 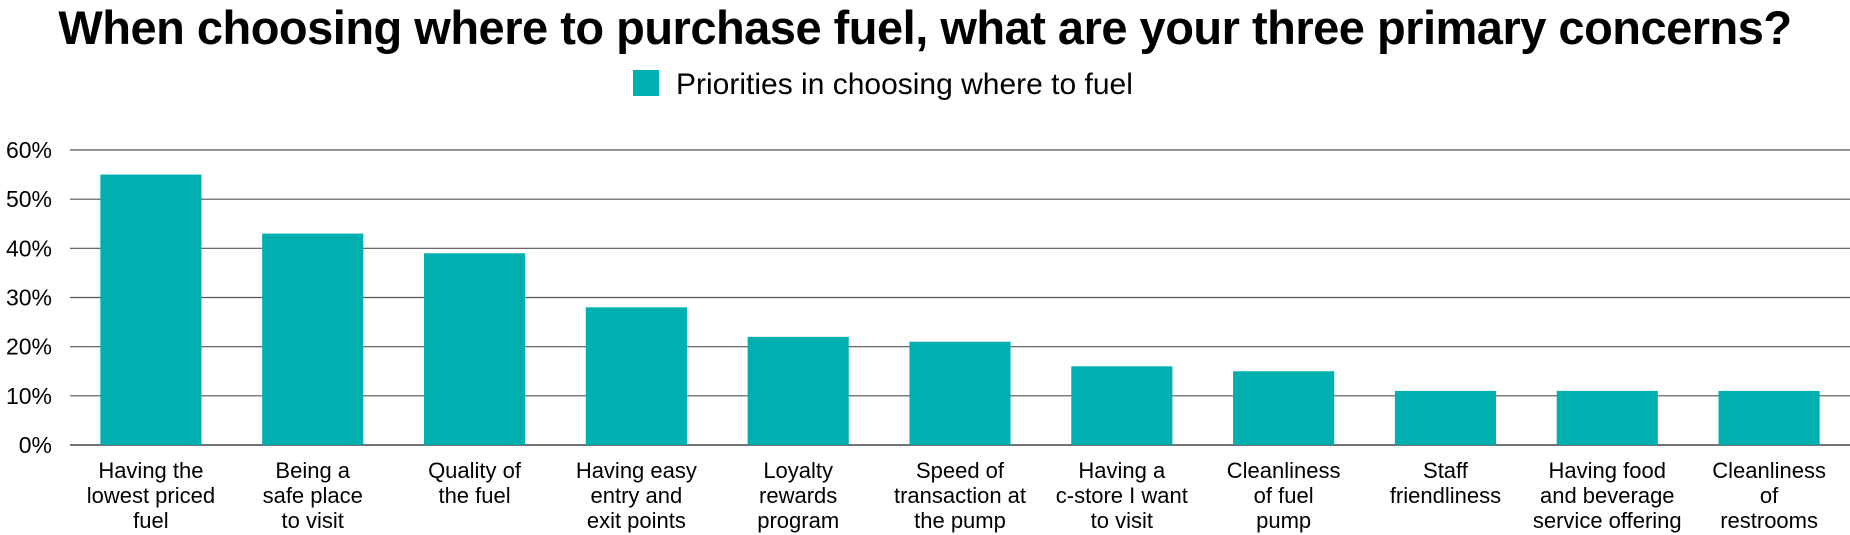 What do you see at coordinates (29, 248) in the screenshot?
I see `y-tick-label: 40%` at bounding box center [29, 248].